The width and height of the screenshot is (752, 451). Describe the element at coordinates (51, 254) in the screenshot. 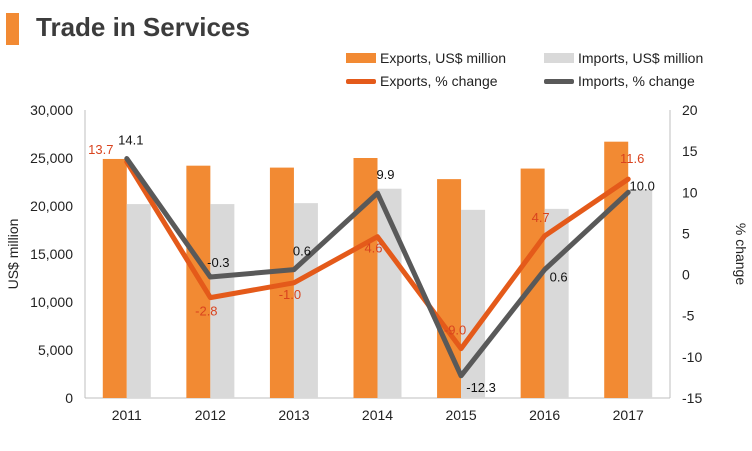

I see `y-left-tick-label: 15,000` at that location.